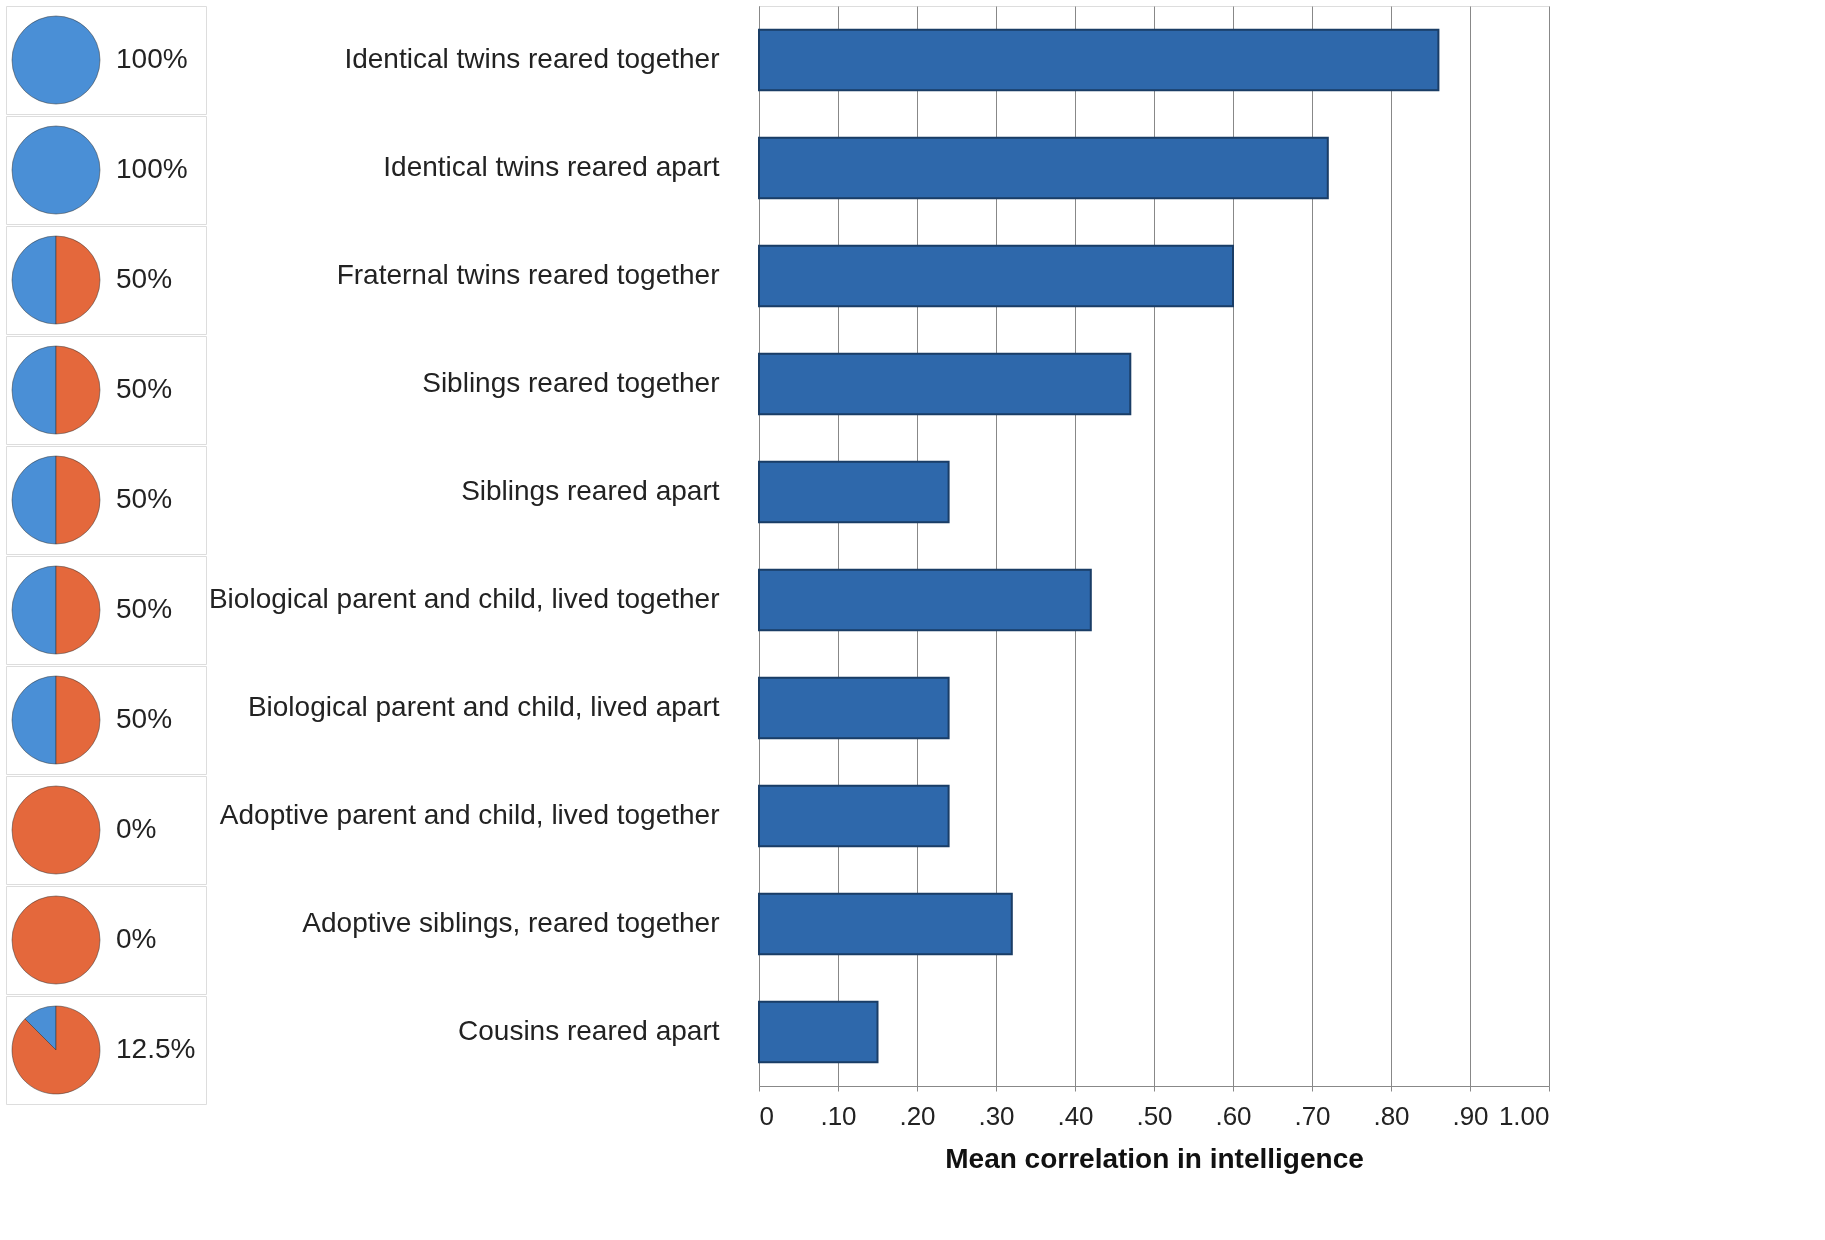 The image size is (1825, 1240). Describe the element at coordinates (483, 706) in the screenshot. I see `y-tick-label: Biological parent and child, lived apart` at that location.